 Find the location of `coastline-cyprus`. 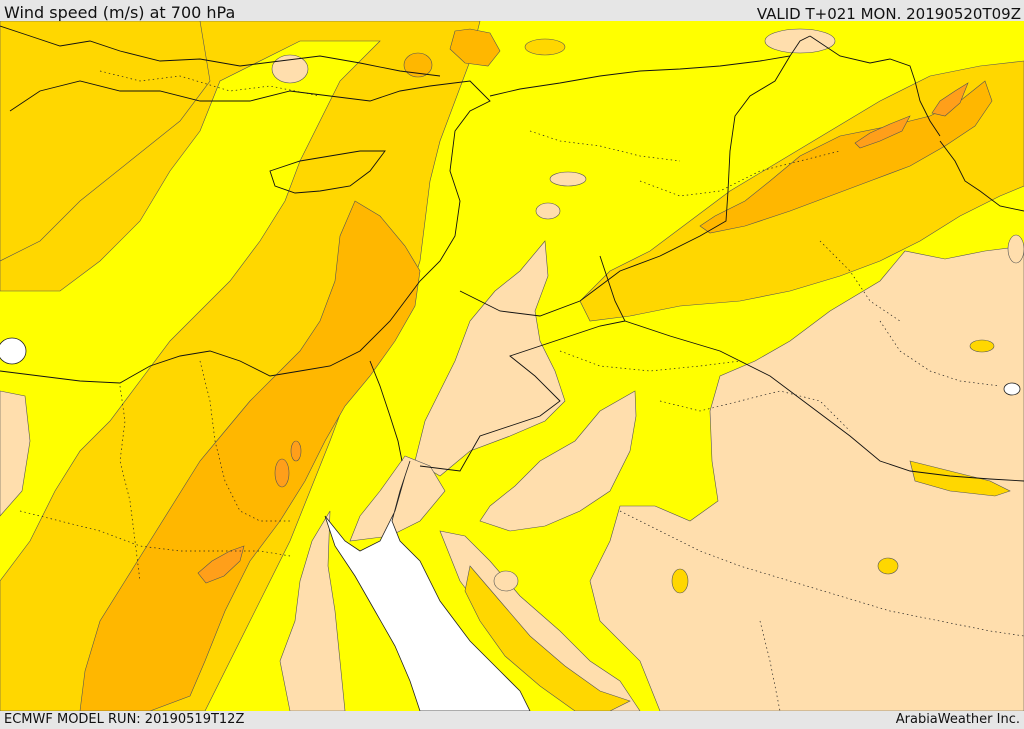

coastline-cyprus is located at coordinates (327, 172).